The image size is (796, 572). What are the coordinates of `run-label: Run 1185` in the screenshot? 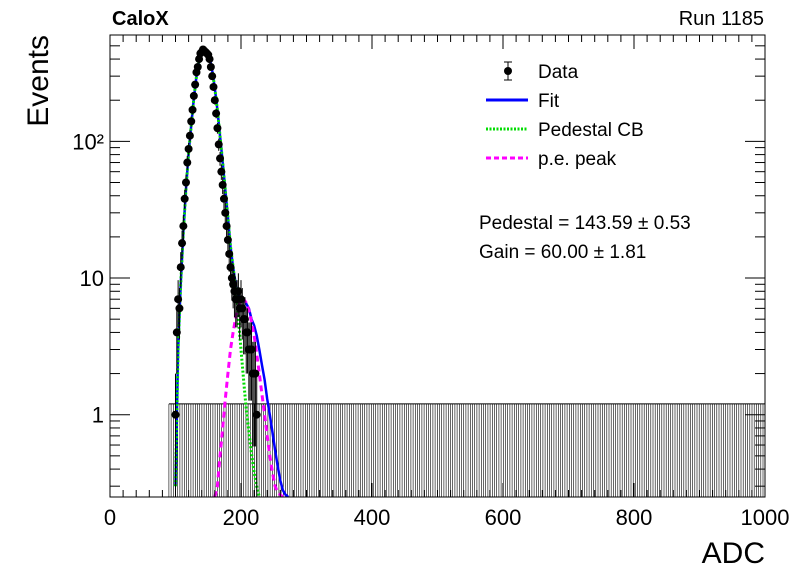 It's located at (721, 19).